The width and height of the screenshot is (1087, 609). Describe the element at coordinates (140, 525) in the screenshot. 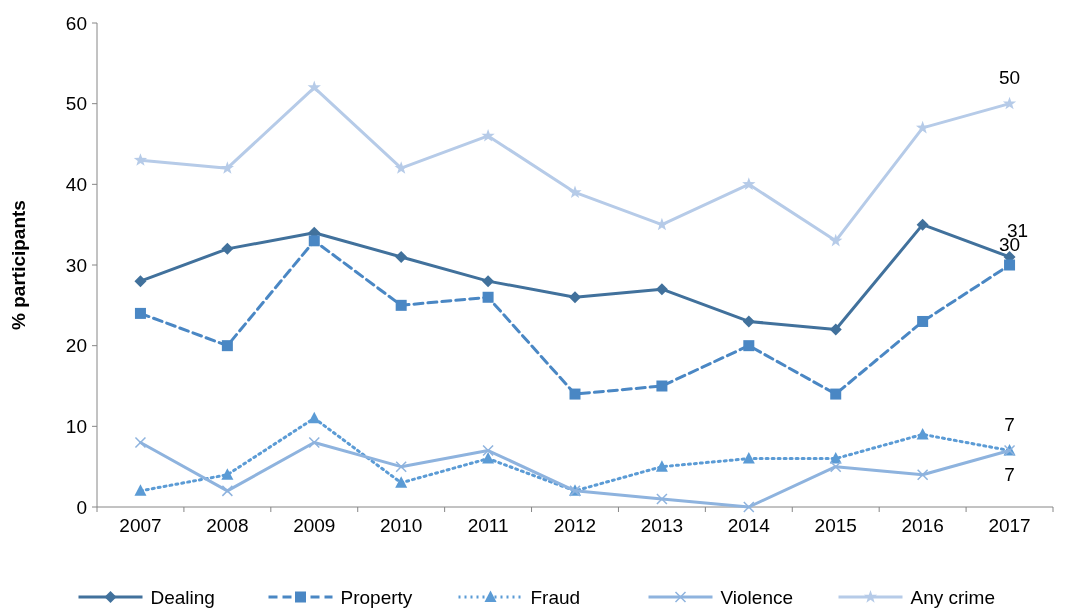

I see `x-tick-label: 2007` at that location.